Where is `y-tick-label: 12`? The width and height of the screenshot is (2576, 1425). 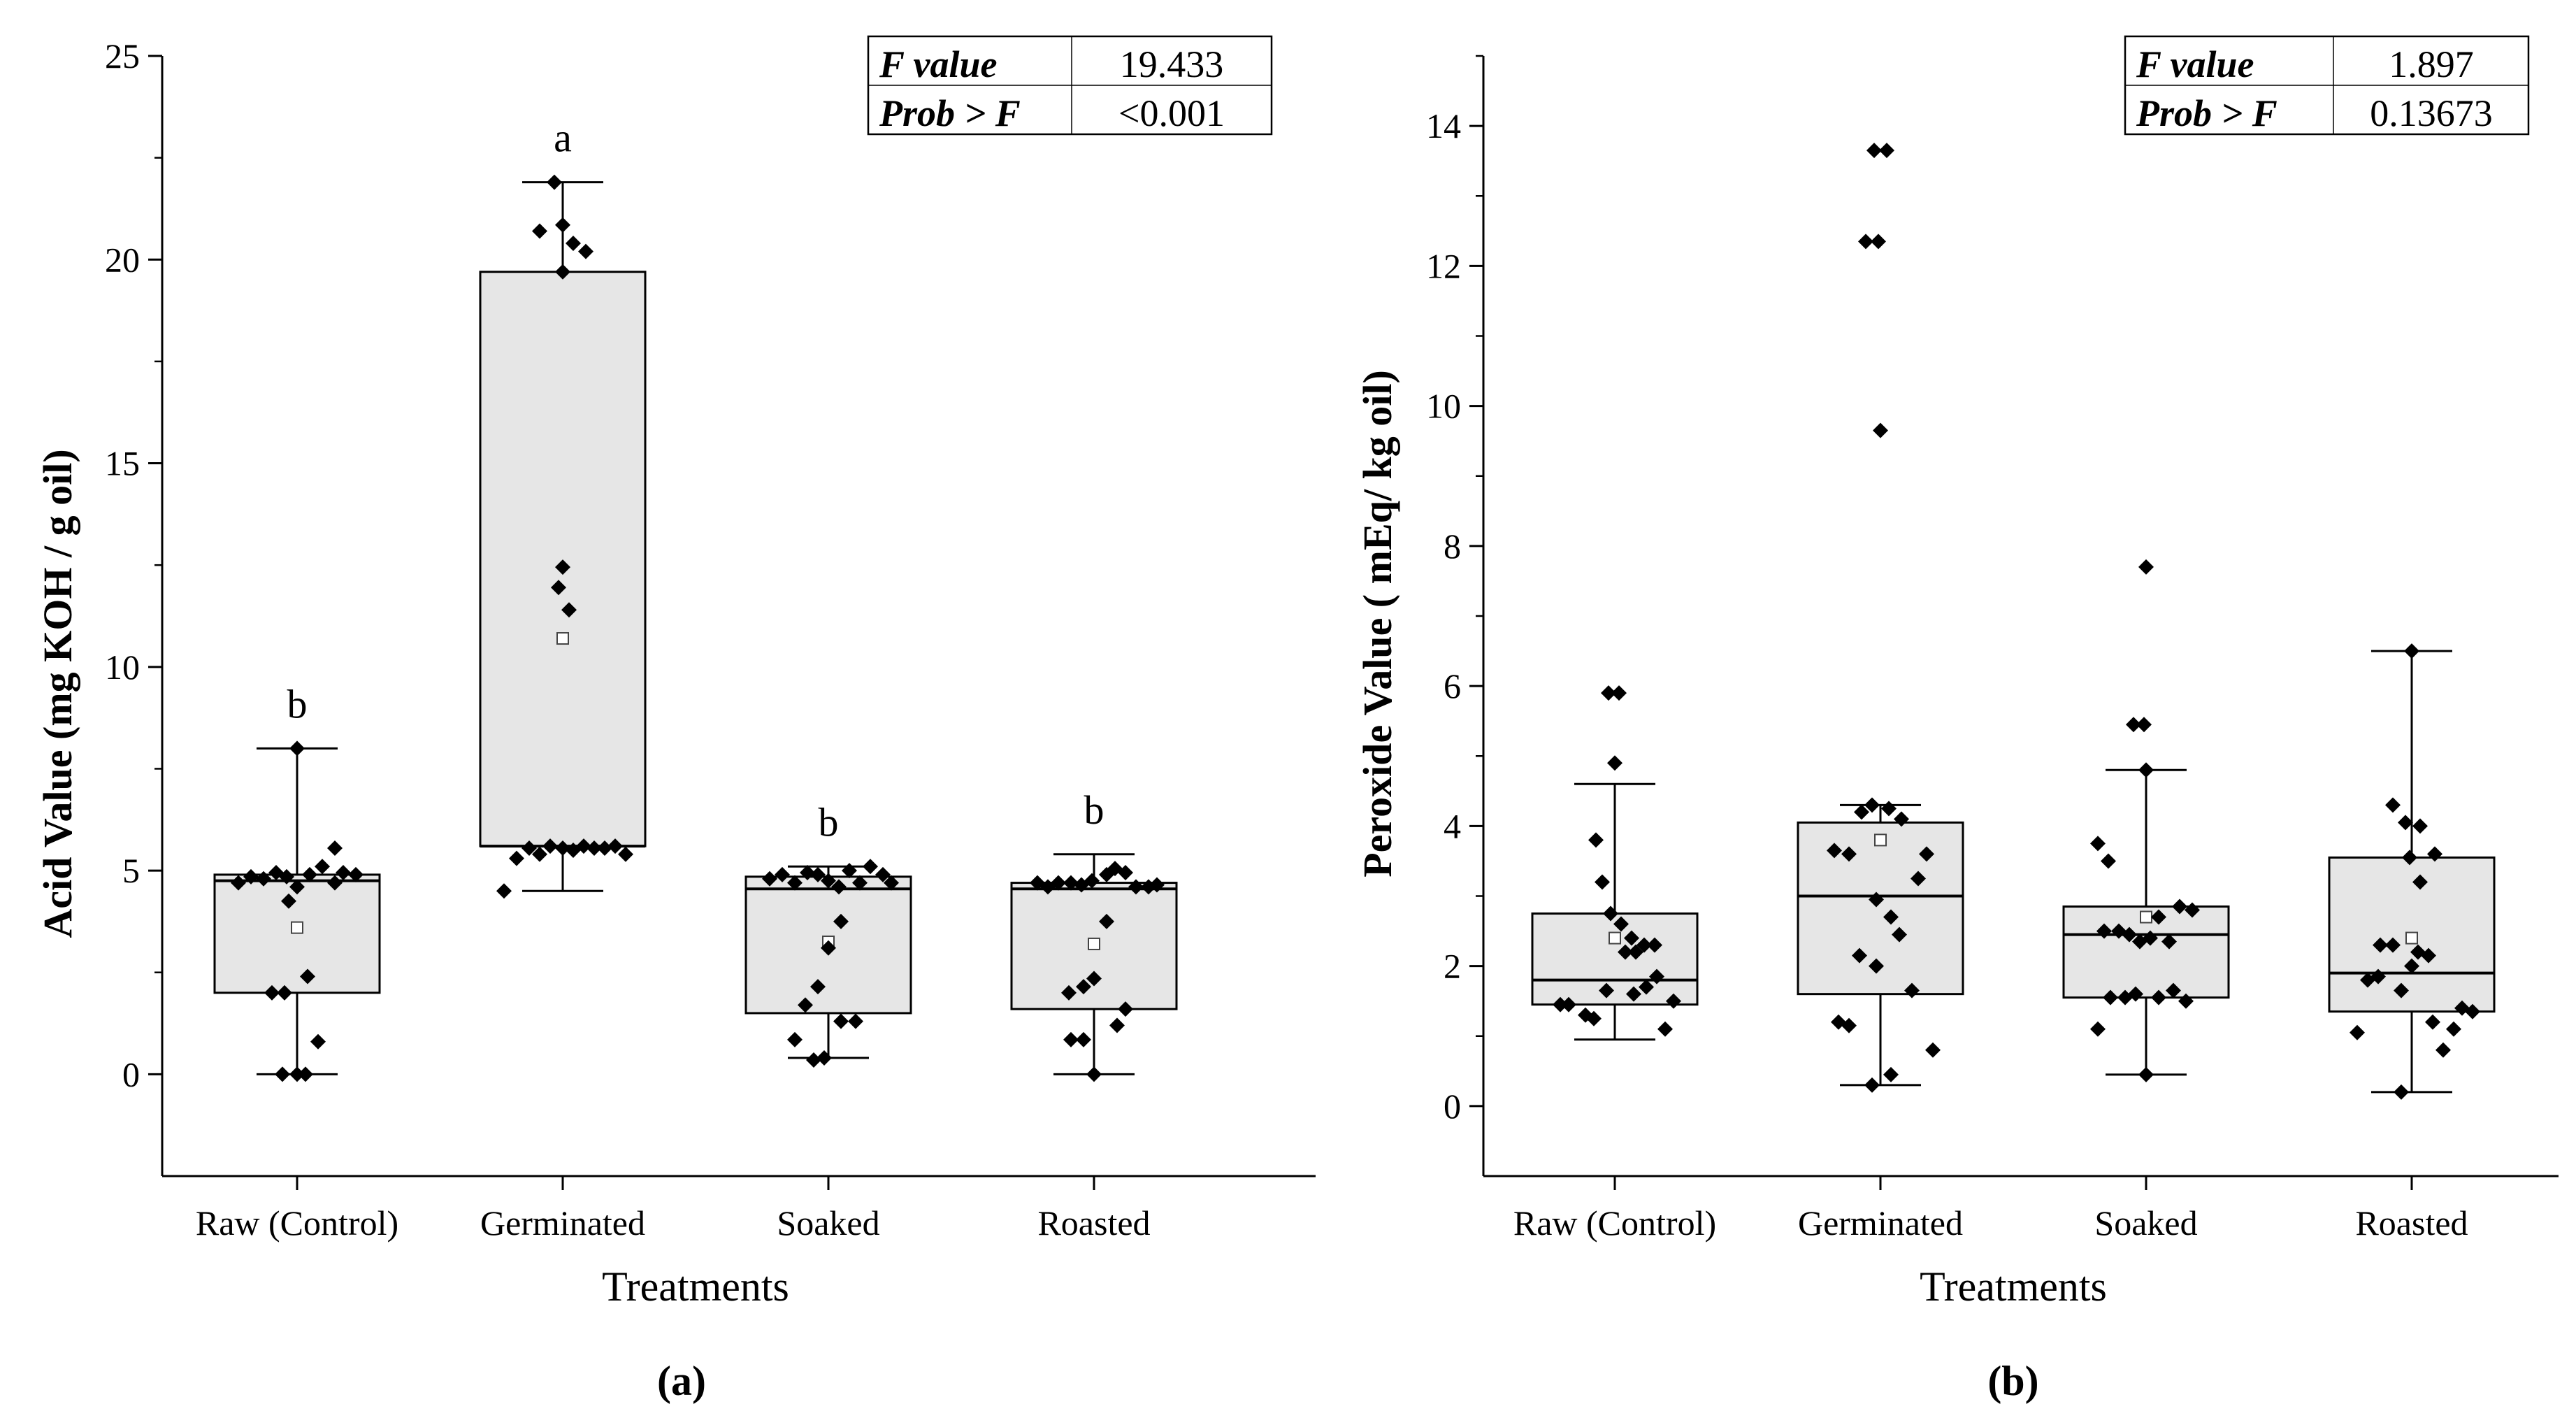 y-tick-label: 12 is located at coordinates (1443, 265).